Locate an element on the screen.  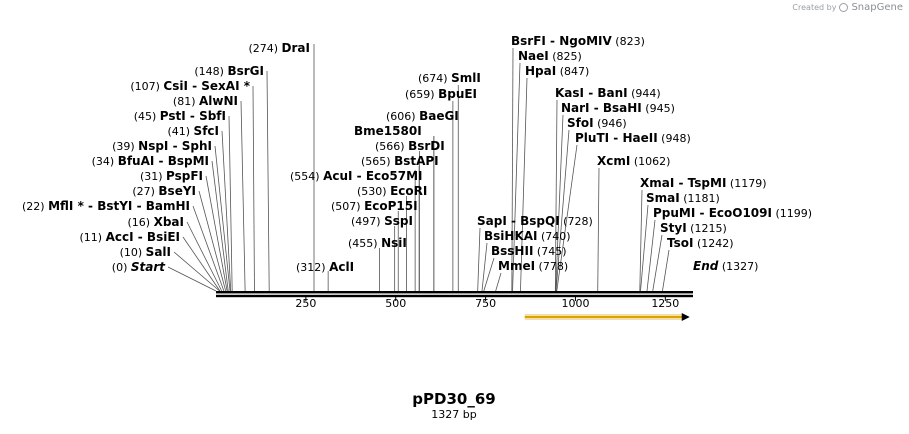
enzyme-position: (745) is located at coordinates (549, 251).